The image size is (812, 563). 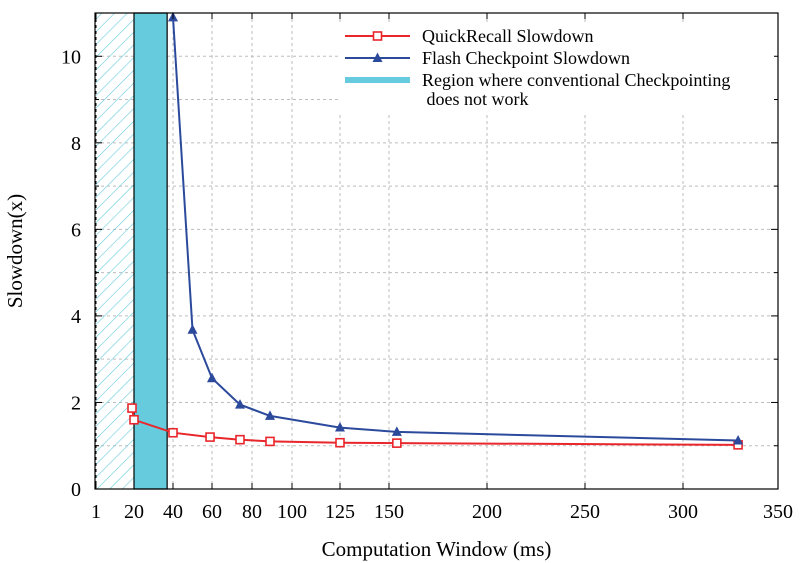 What do you see at coordinates (134, 512) in the screenshot?
I see `x-tick-label: 20` at bounding box center [134, 512].